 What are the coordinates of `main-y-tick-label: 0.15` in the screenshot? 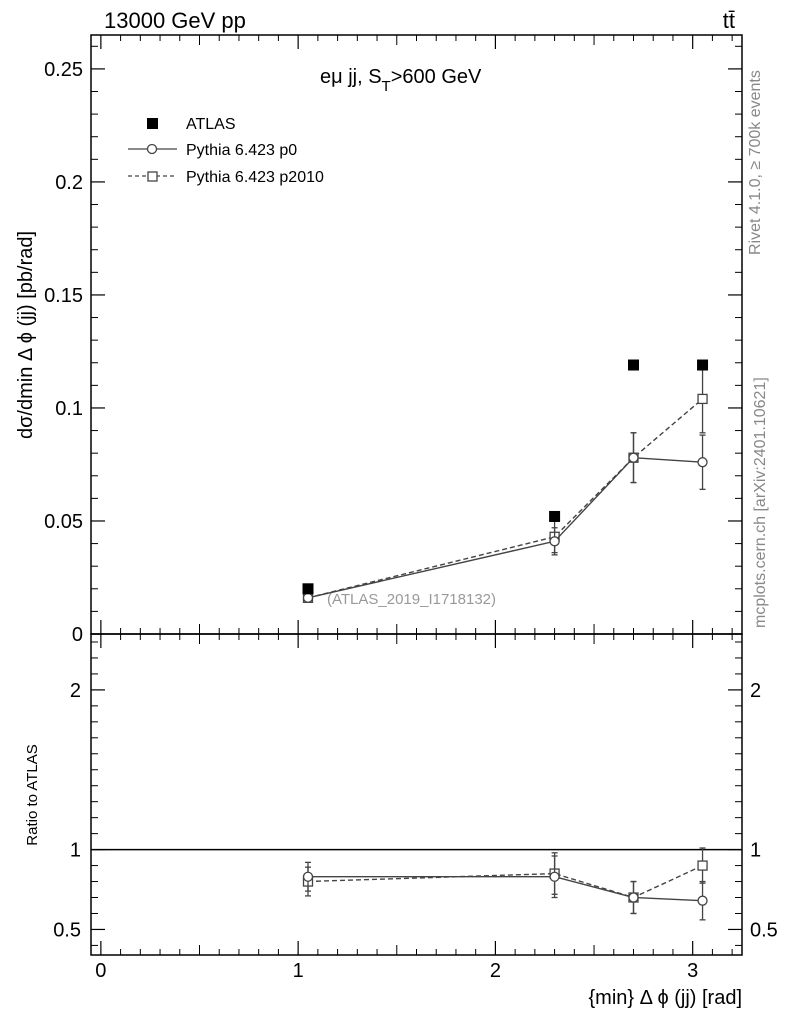 It's located at (63, 296).